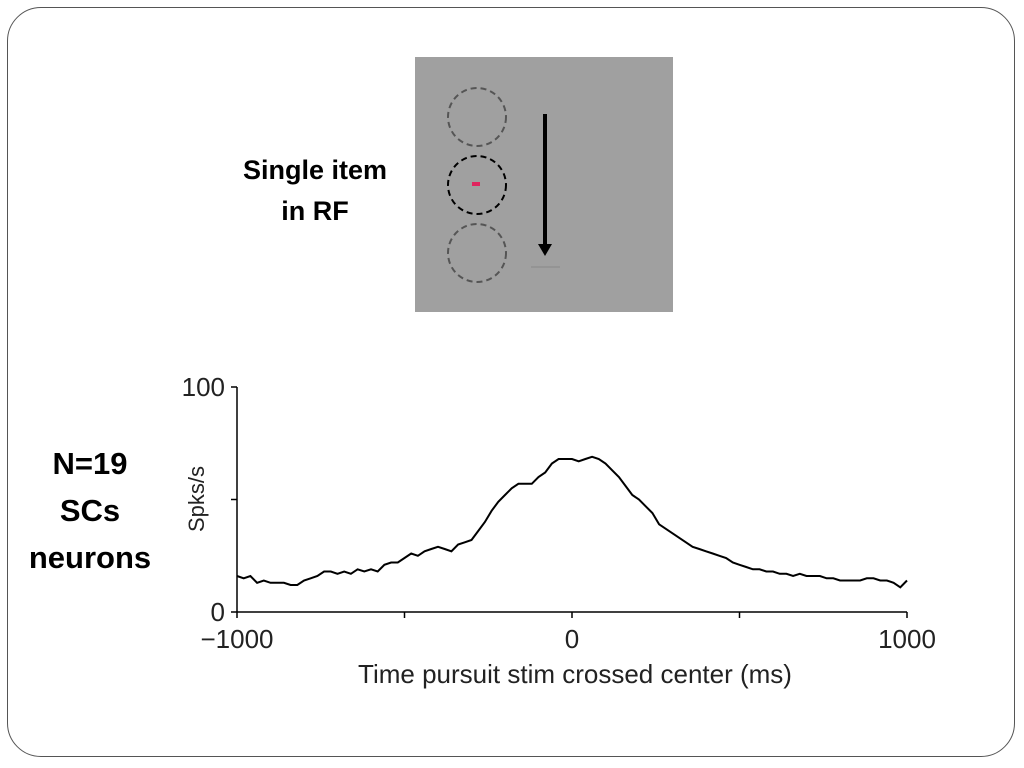 This screenshot has height=768, width=1024. Describe the element at coordinates (90, 557) in the screenshot. I see `sample-label-line-3: neurons` at that location.